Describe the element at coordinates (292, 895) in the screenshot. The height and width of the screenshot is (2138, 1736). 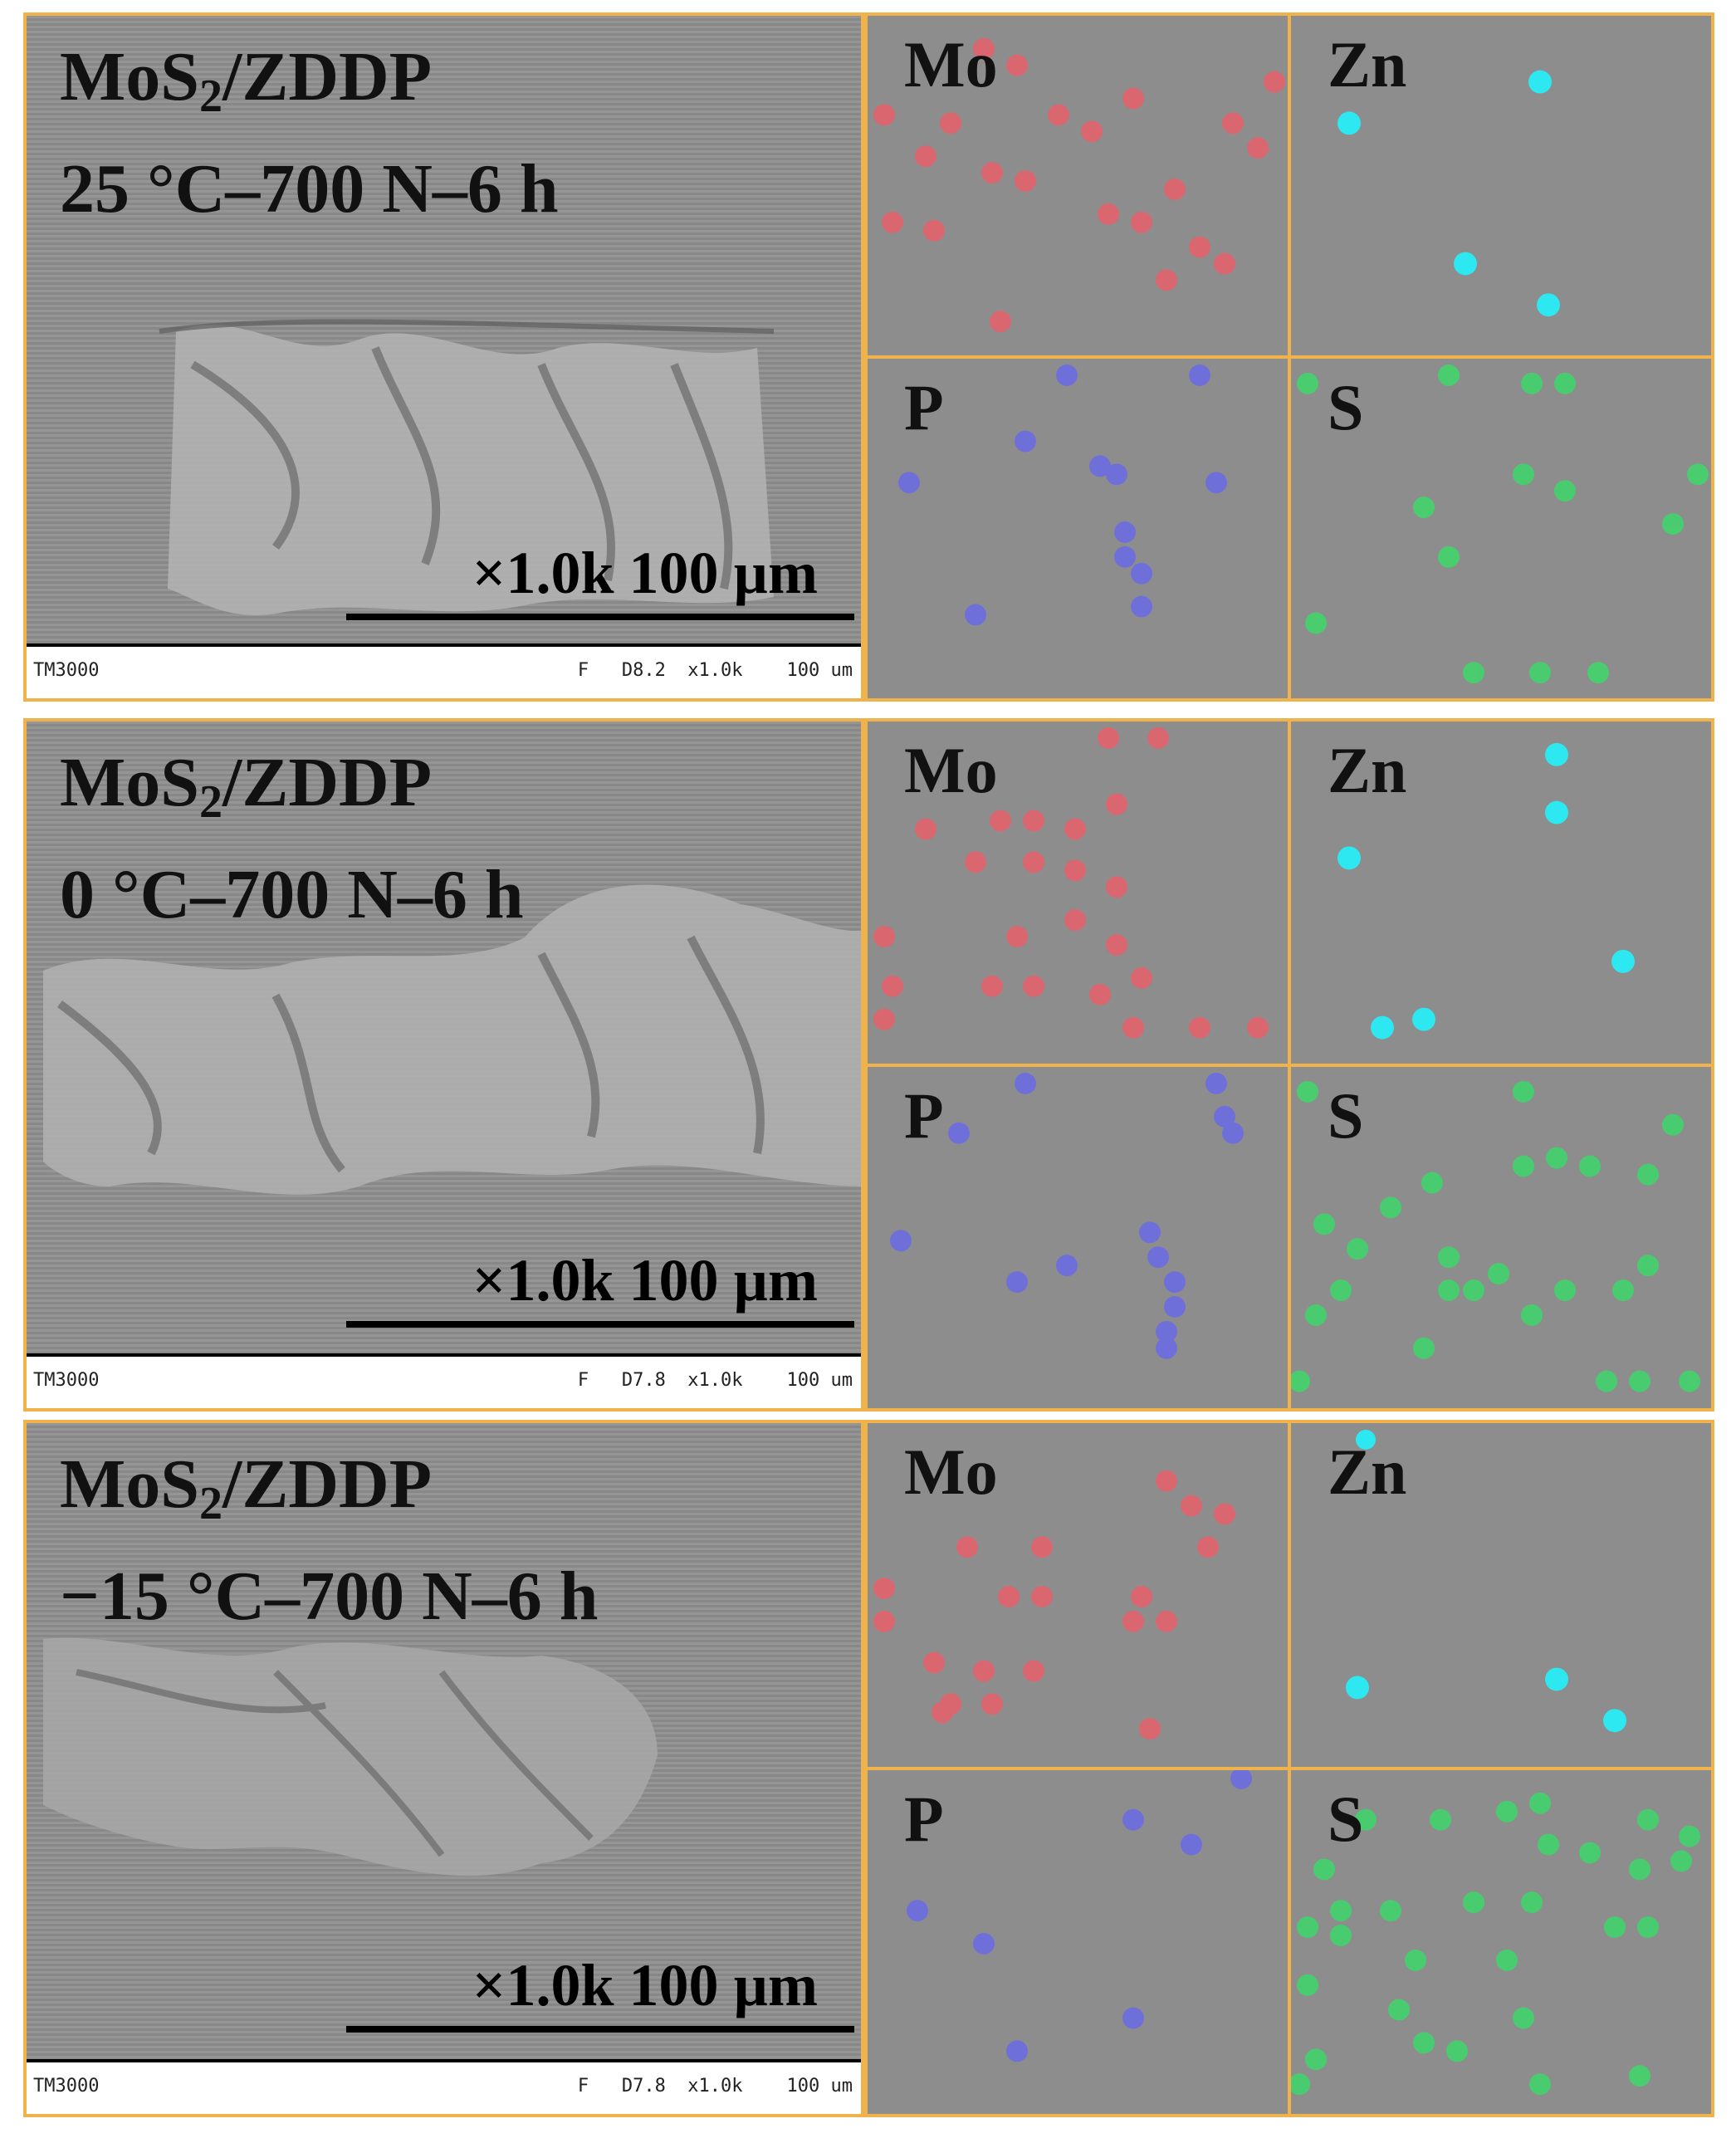
I see `test-condition: 0 °C–700 N–6 h` at that location.